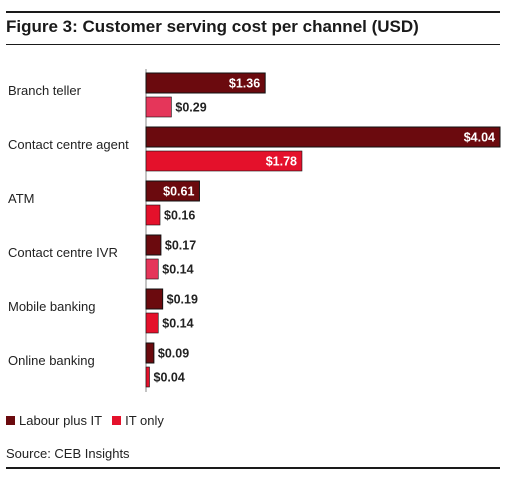 The width and height of the screenshot is (510, 484). Describe the element at coordinates (178, 192) in the screenshot. I see `value-label-labour-plus-it-atm: $0.61` at that location.